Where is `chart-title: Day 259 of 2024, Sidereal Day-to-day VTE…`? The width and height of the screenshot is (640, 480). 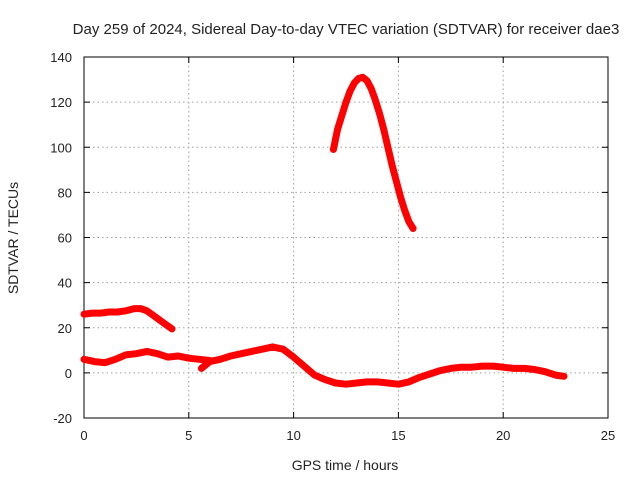 chart-title: Day 259 of 2024, Sidereal Day-to-day VTE… is located at coordinates (346, 29).